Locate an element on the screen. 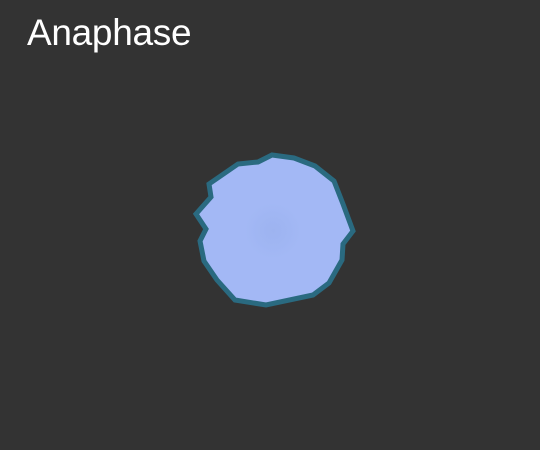 Image resolution: width=540 pixels, height=450 pixels. nucleus-region is located at coordinates (273, 231).